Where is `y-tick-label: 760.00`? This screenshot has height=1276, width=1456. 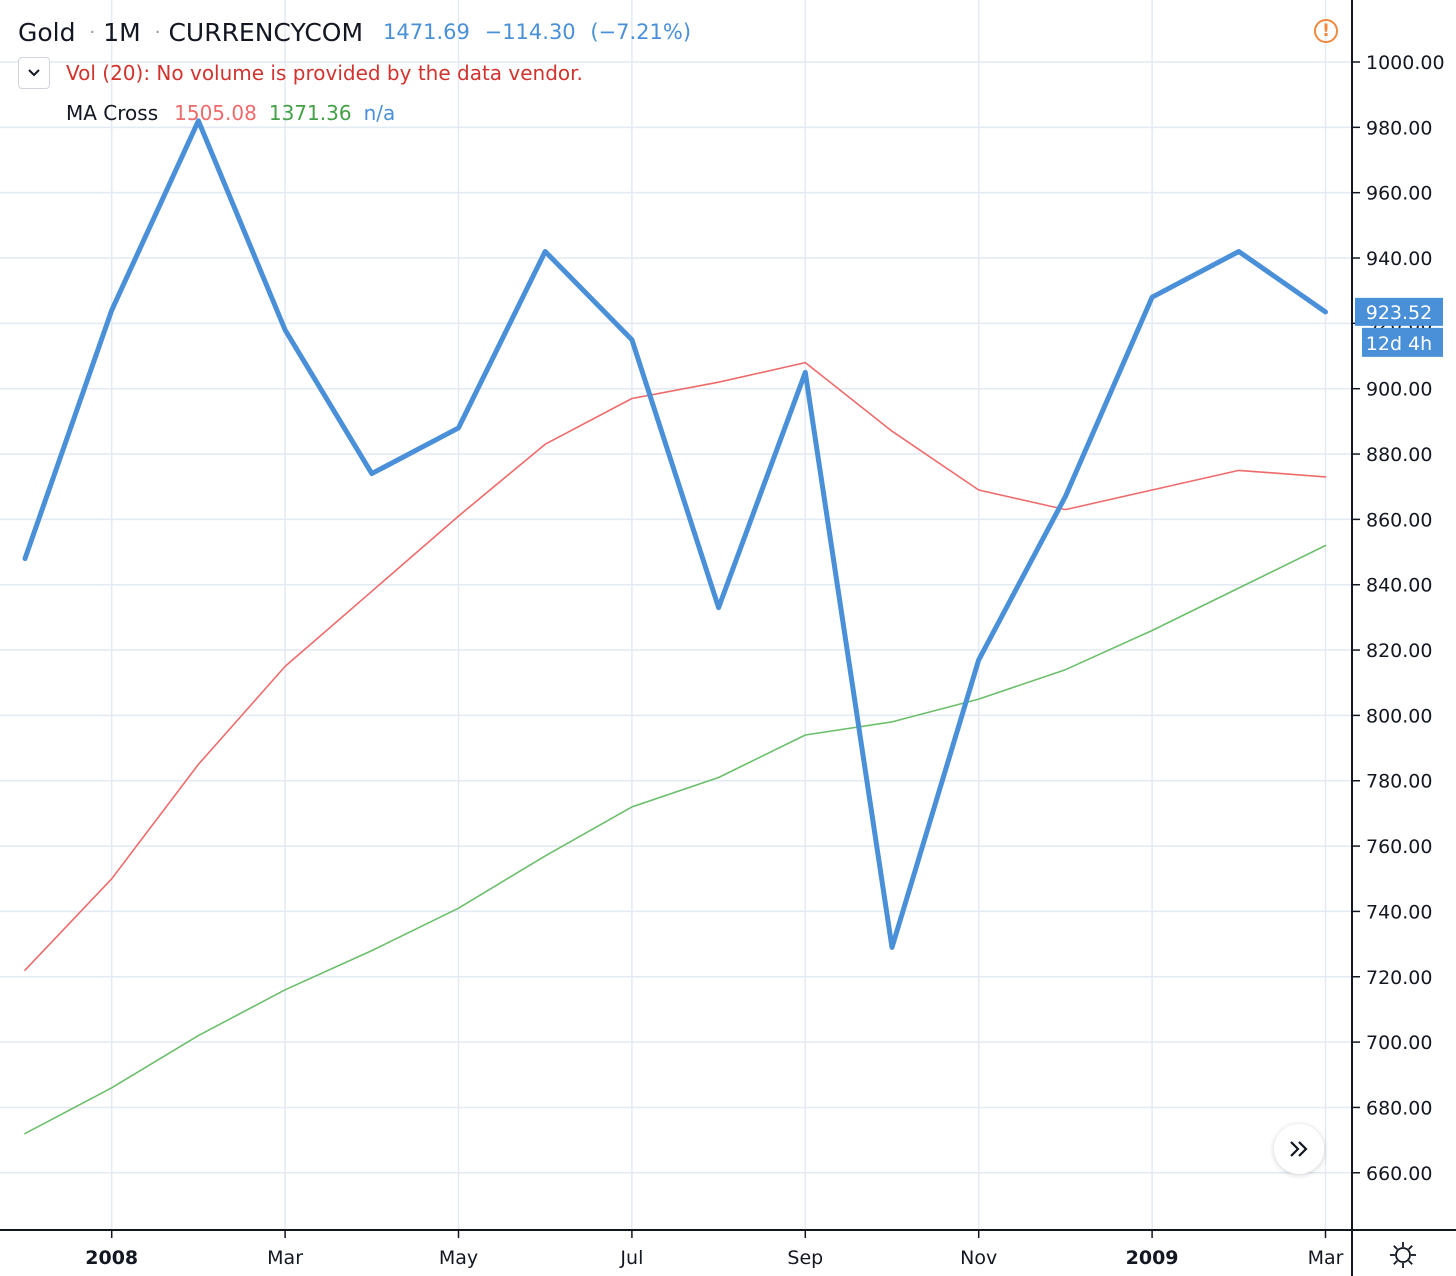 y-tick-label: 760.00 is located at coordinates (1399, 847).